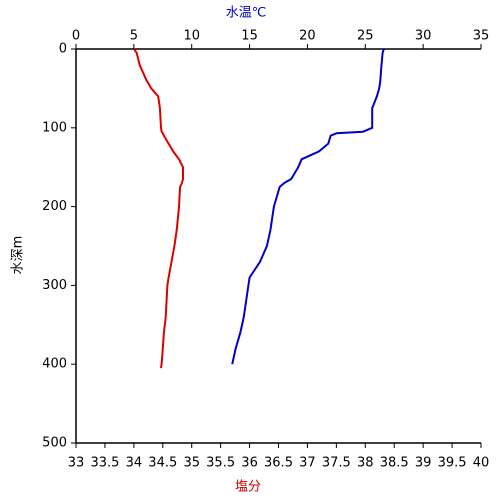 The image size is (500, 504). What do you see at coordinates (191, 36) in the screenshot?
I see `x2-tick-label: 10` at bounding box center [191, 36].